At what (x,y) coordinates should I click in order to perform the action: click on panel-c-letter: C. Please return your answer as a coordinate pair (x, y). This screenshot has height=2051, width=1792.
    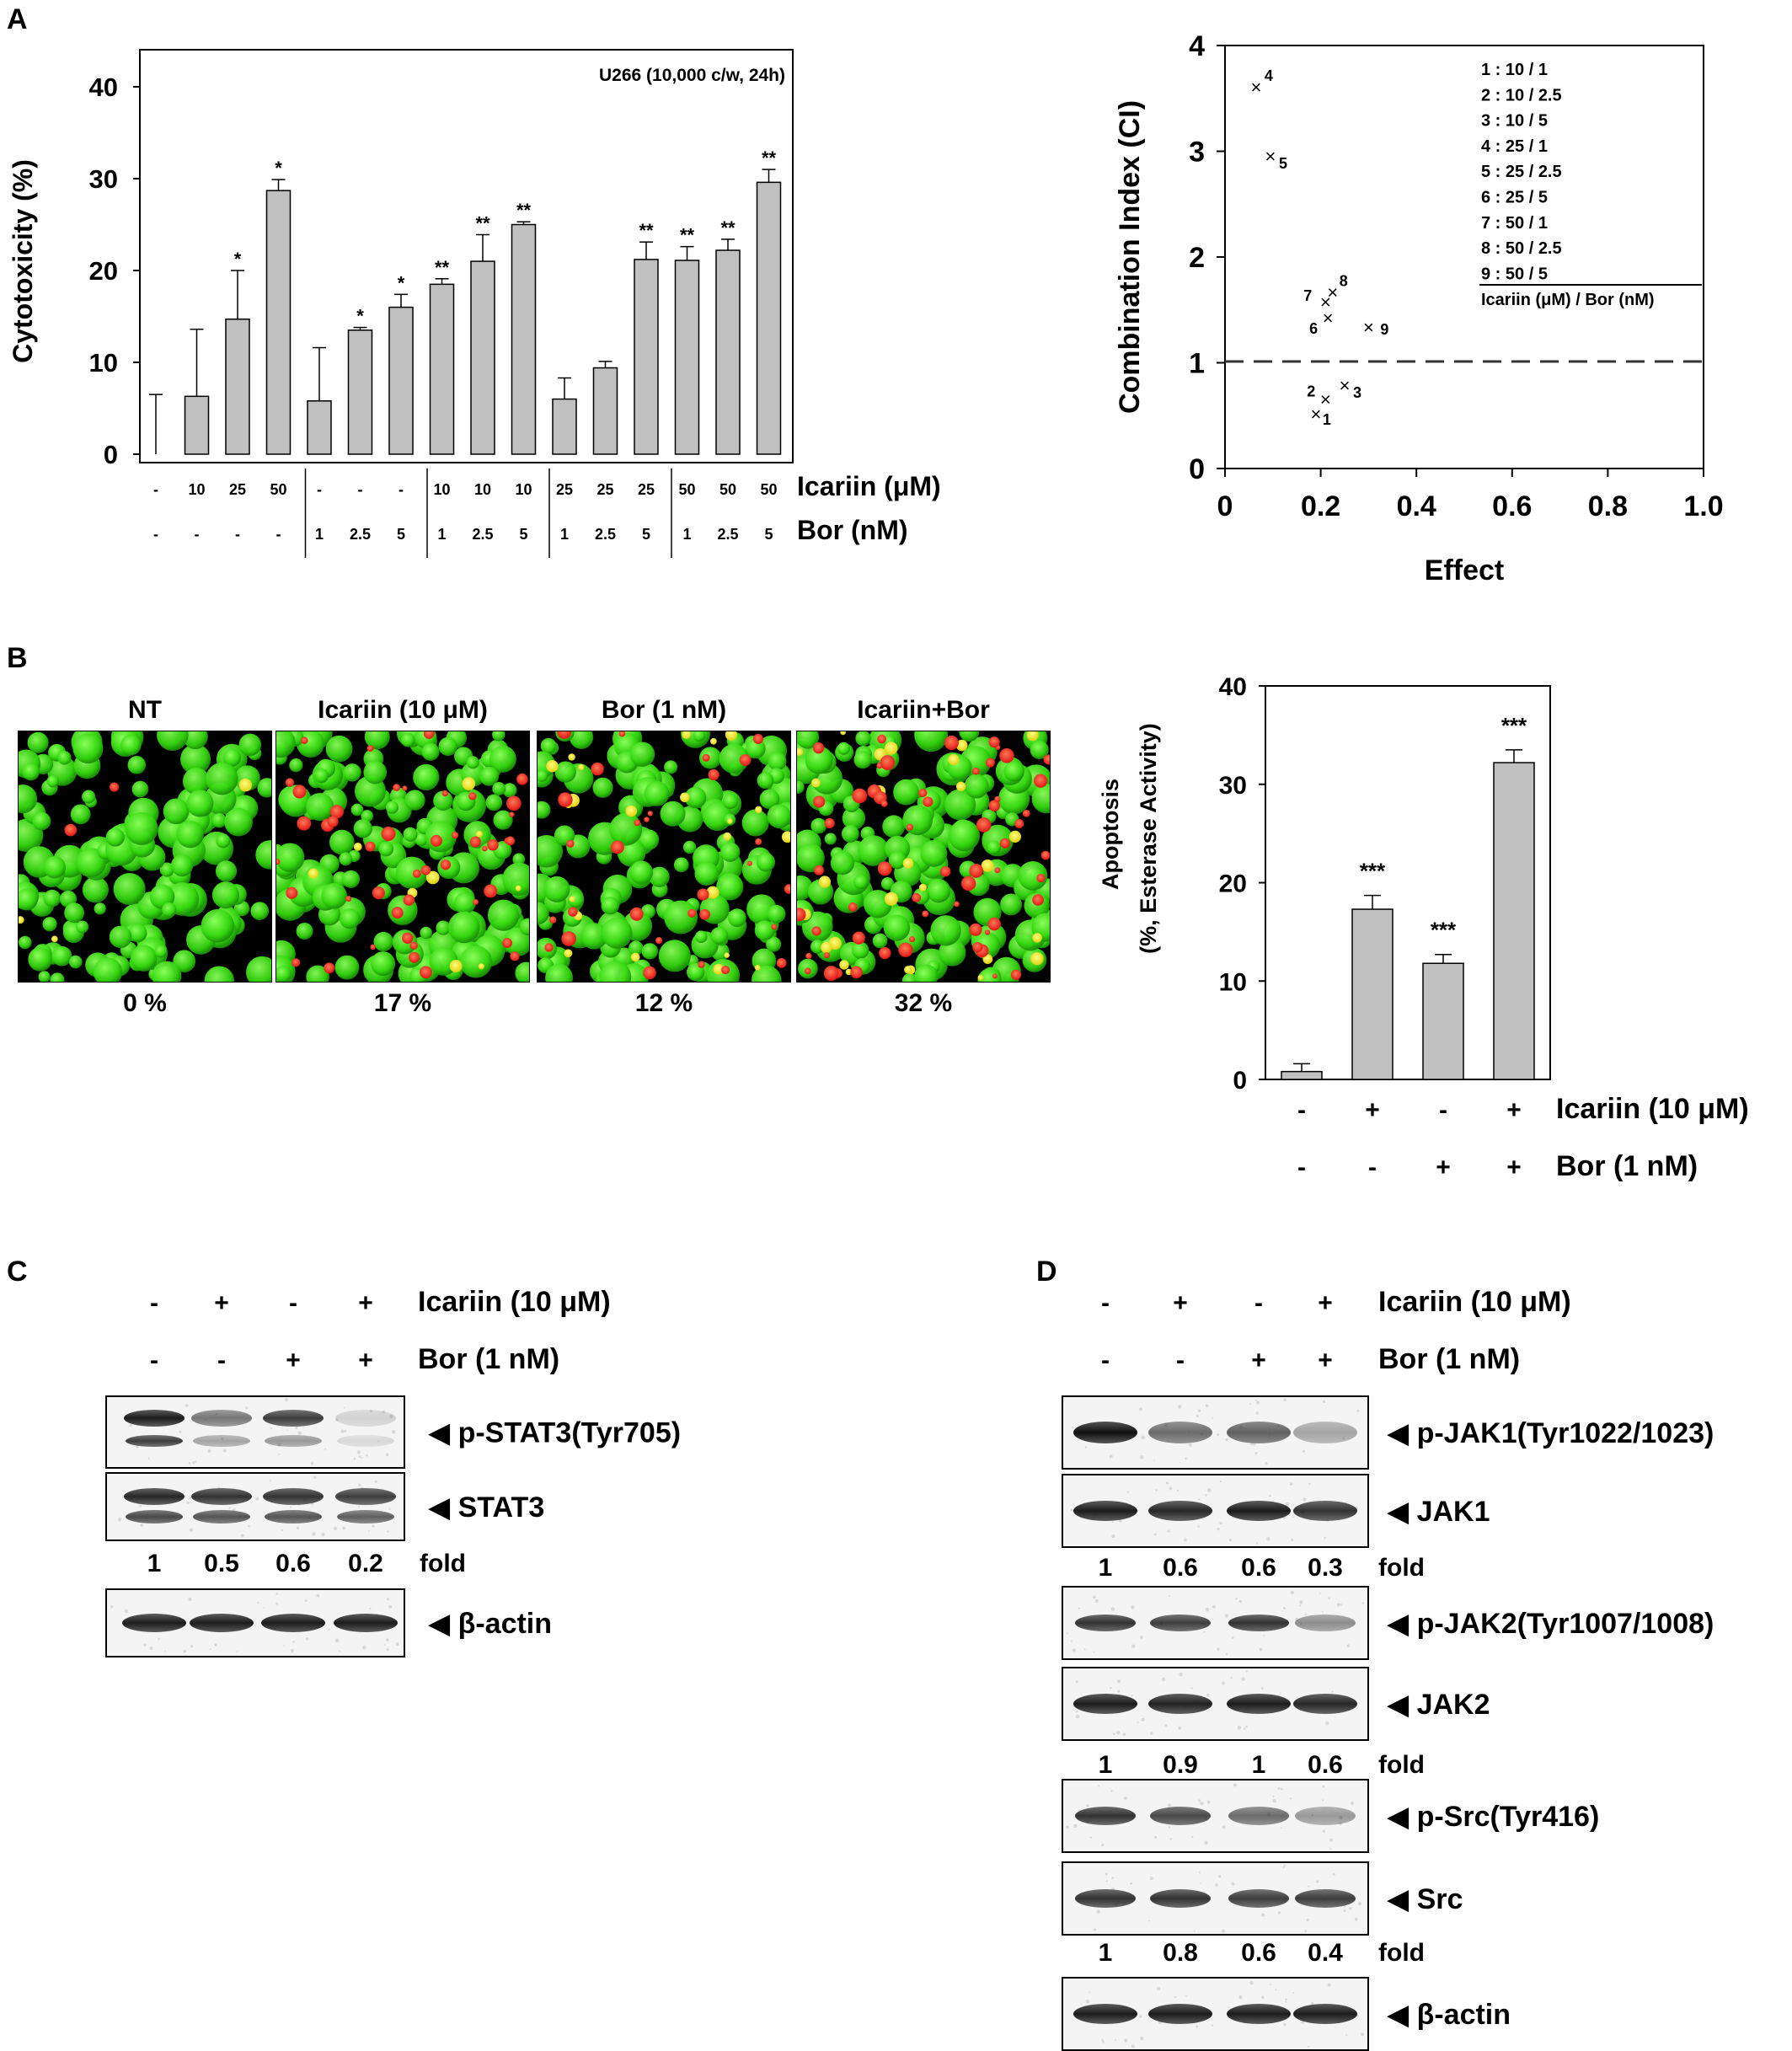
    Looking at the image, I should click on (17, 1272).